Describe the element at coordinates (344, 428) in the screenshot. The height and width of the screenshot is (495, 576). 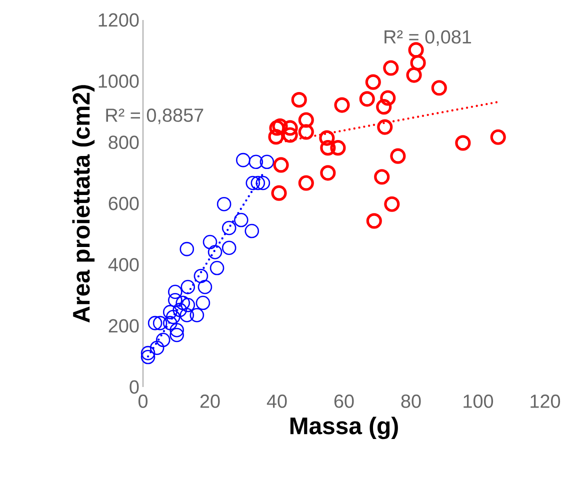
I see `x-axis-title: Massa (g)` at that location.